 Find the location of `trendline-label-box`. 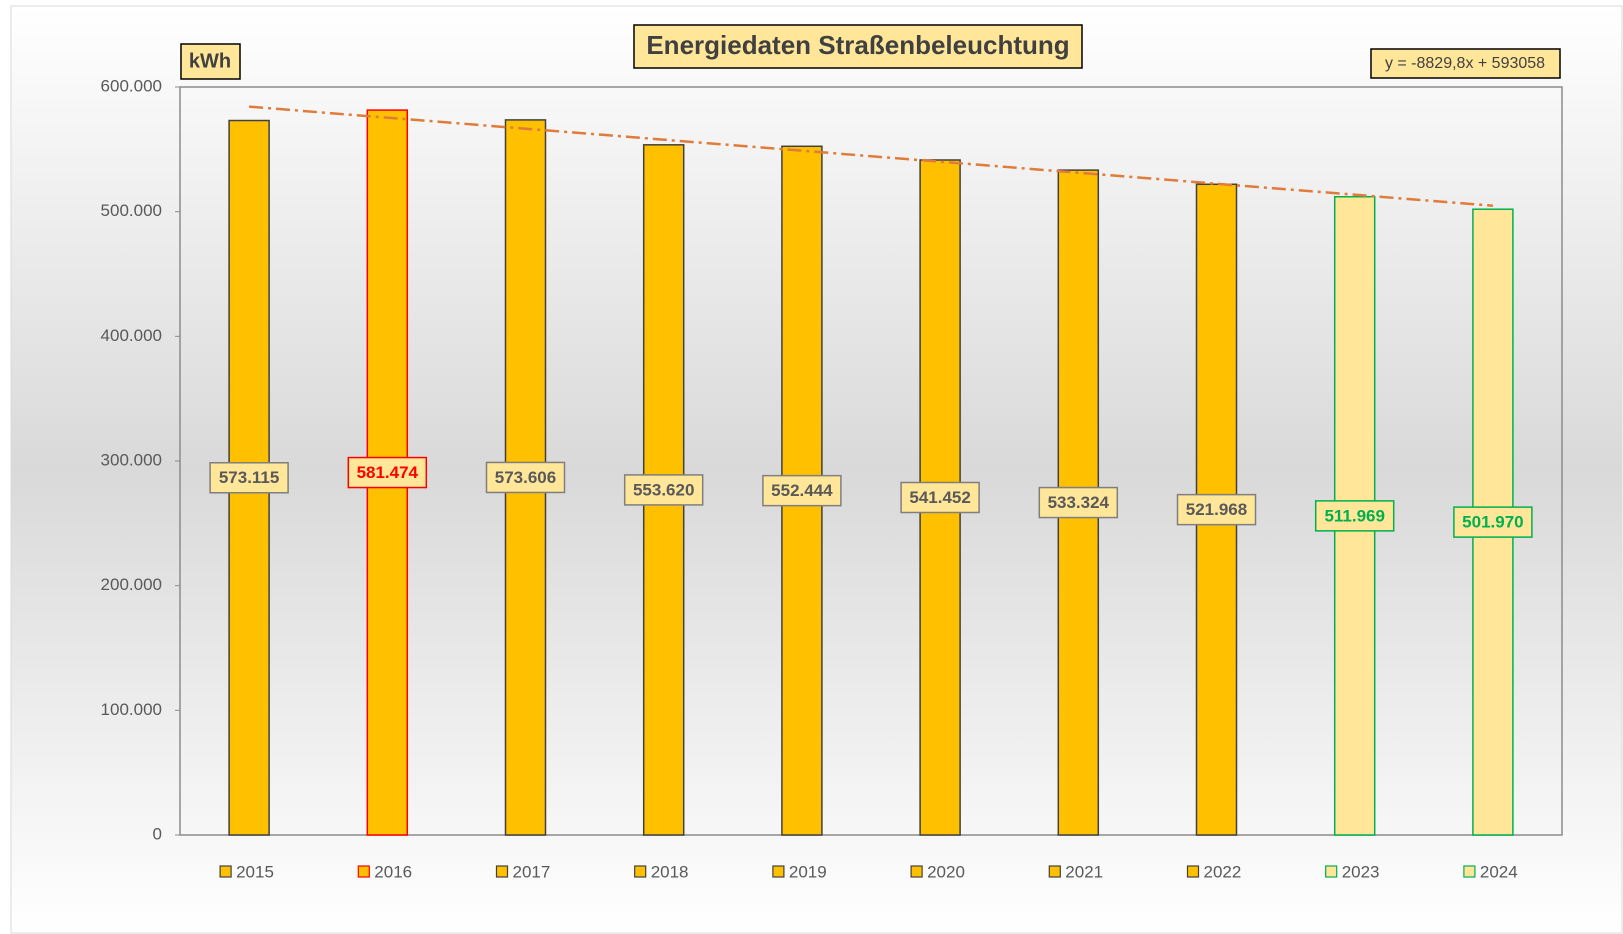

trendline-label-box is located at coordinates (1465, 63).